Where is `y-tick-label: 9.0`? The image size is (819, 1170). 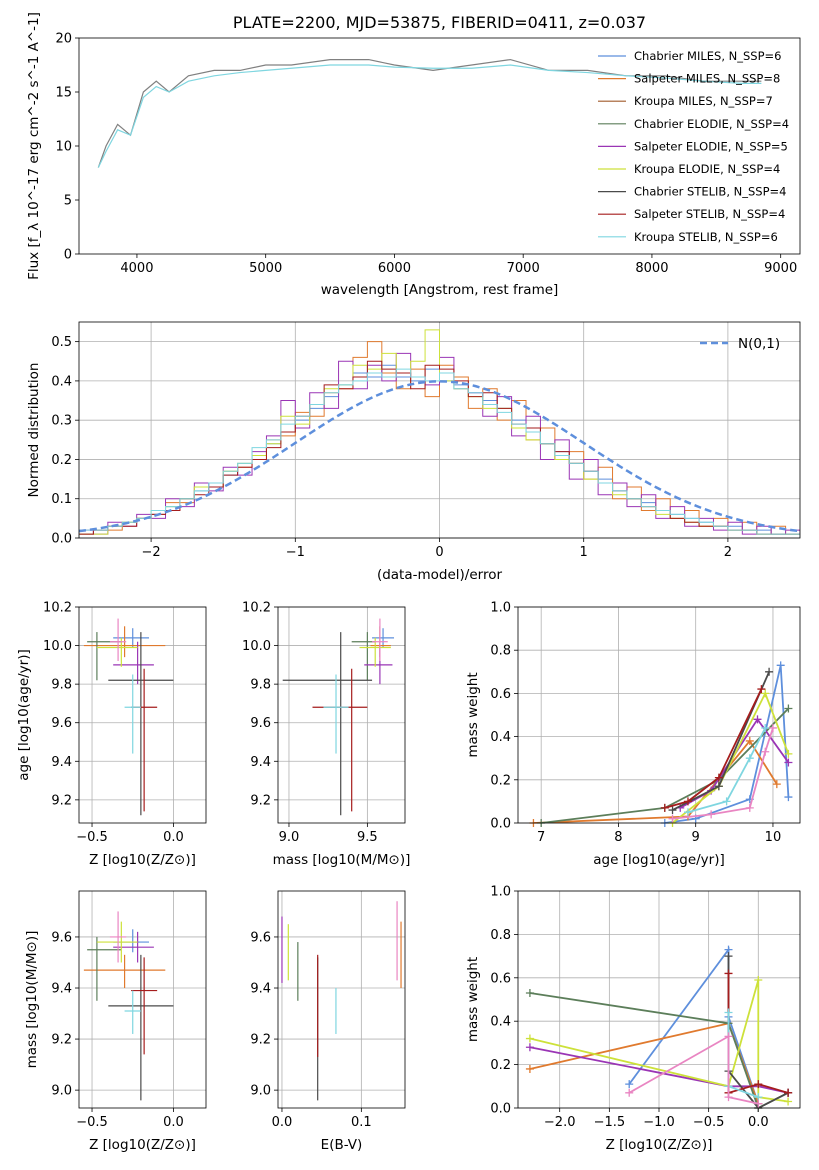
y-tick-label: 9.0 is located at coordinates (61, 1091).